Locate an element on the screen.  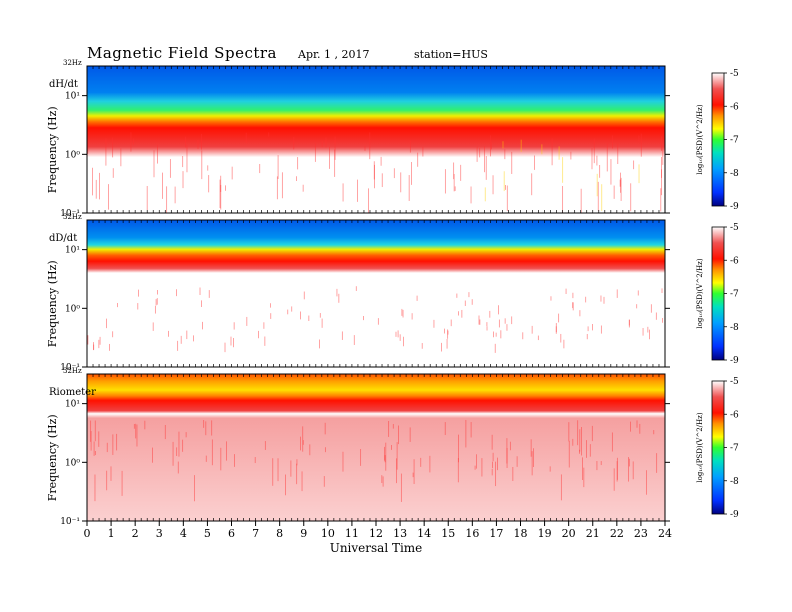
x-tick-label: 4 is located at coordinates (183, 533).